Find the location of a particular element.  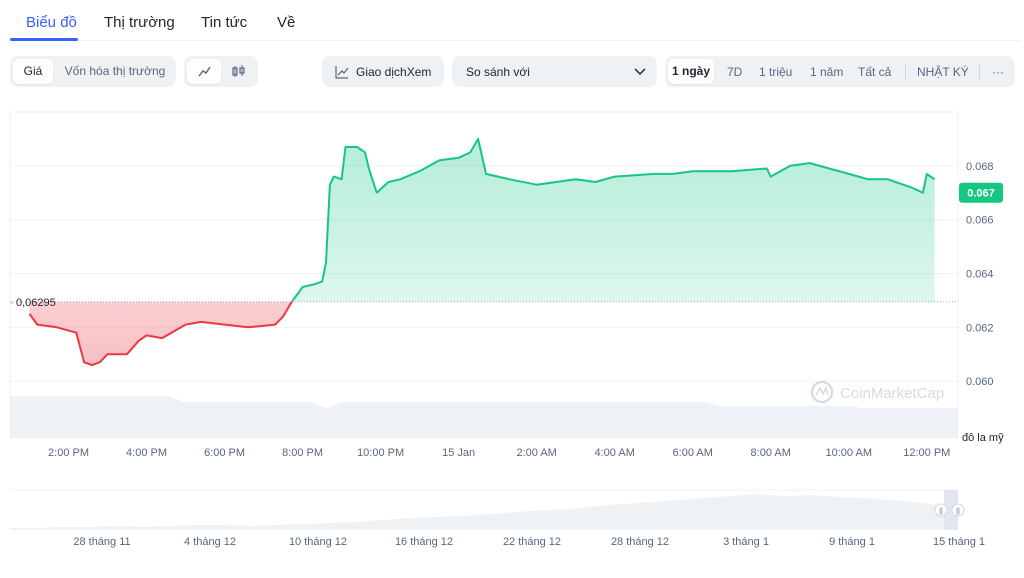

range-7d-button: 7D is located at coordinates (735, 72).